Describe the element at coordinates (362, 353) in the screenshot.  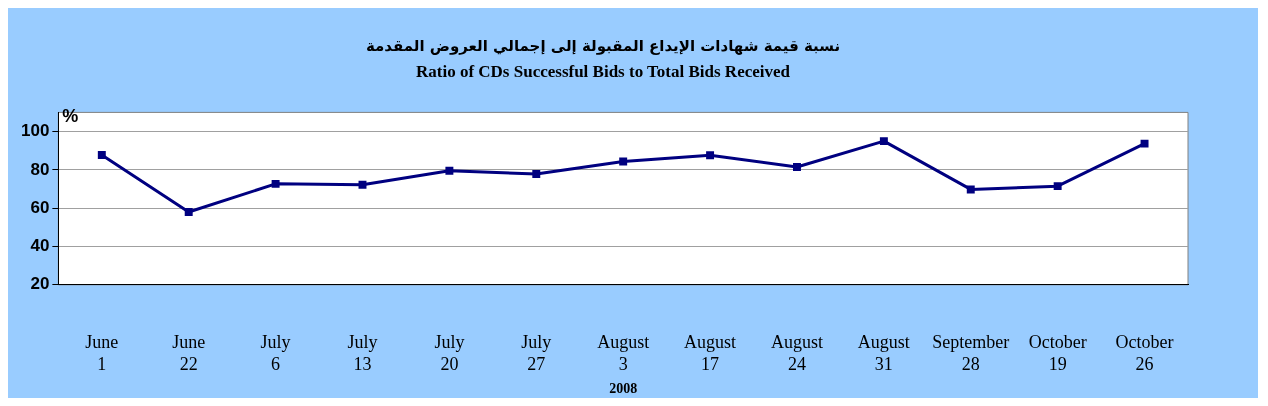
I see `x-tick-label: July 13` at that location.